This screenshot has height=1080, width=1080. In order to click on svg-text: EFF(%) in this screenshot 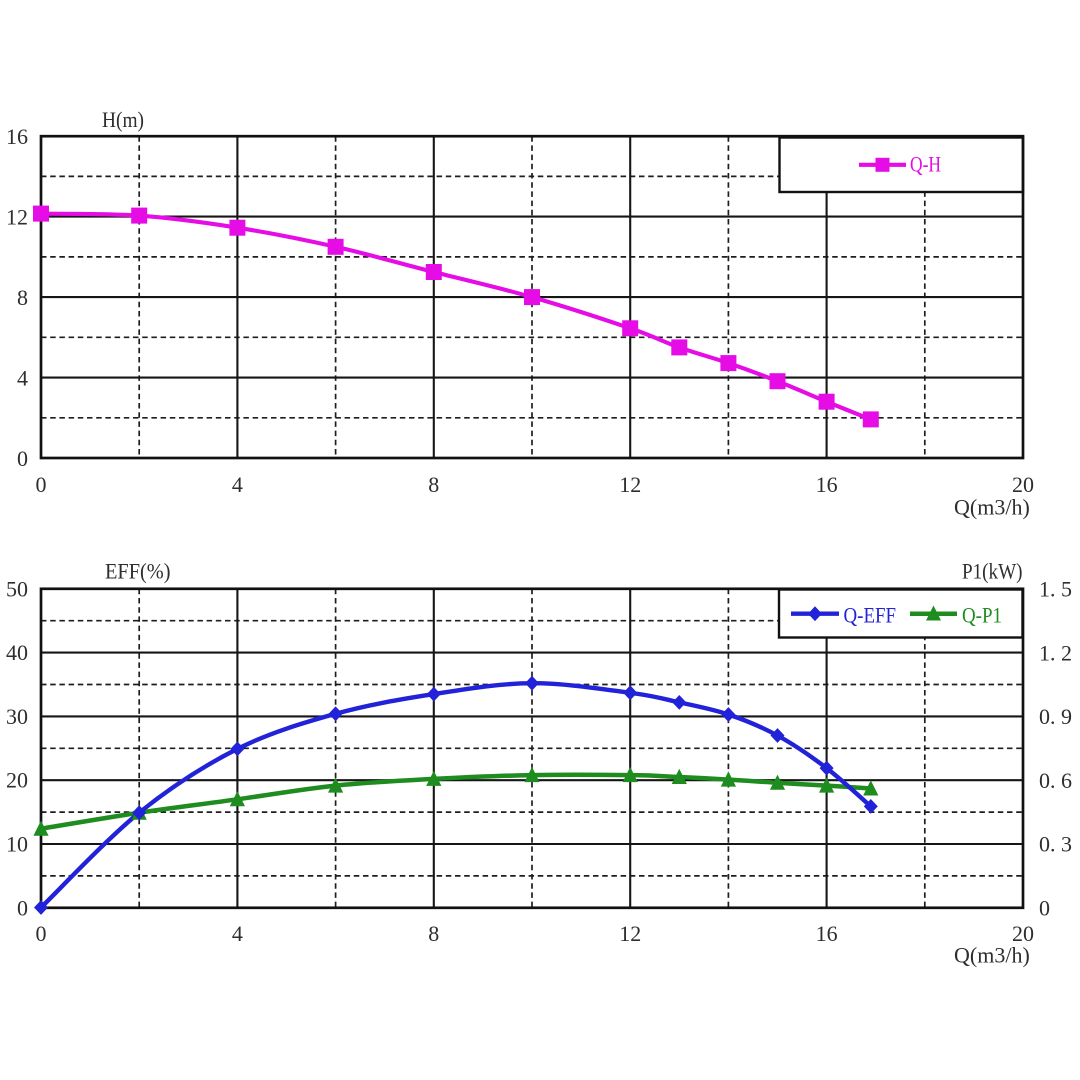, I will do `click(138, 571)`.